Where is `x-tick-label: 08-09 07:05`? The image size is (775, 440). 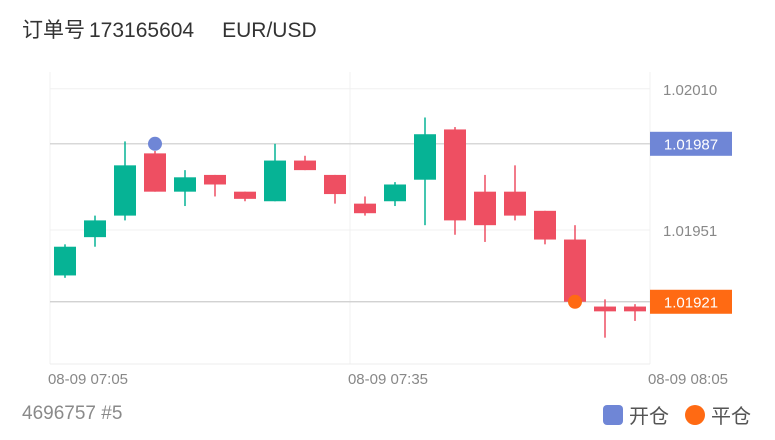
x-tick-label: 08-09 07:05 is located at coordinates (88, 379).